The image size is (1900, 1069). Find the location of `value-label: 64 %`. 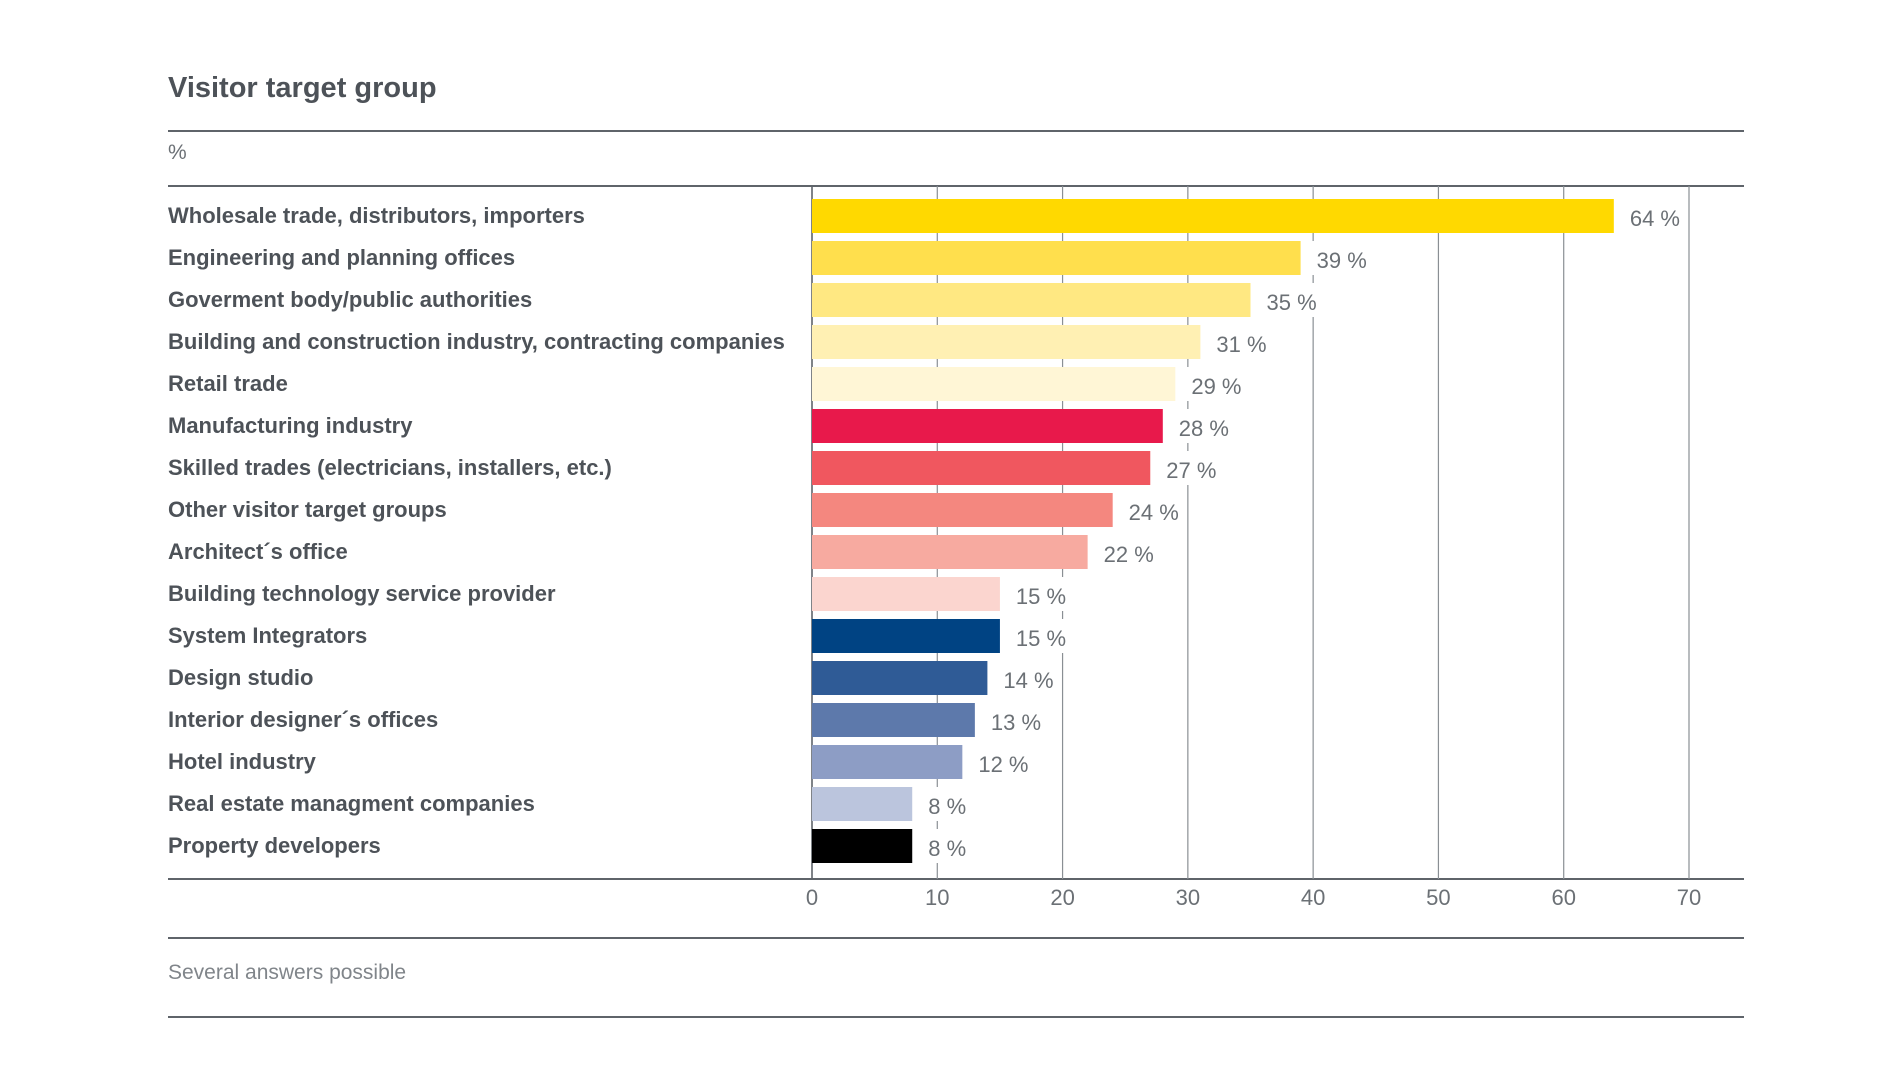

value-label: 64 % is located at coordinates (1655, 218).